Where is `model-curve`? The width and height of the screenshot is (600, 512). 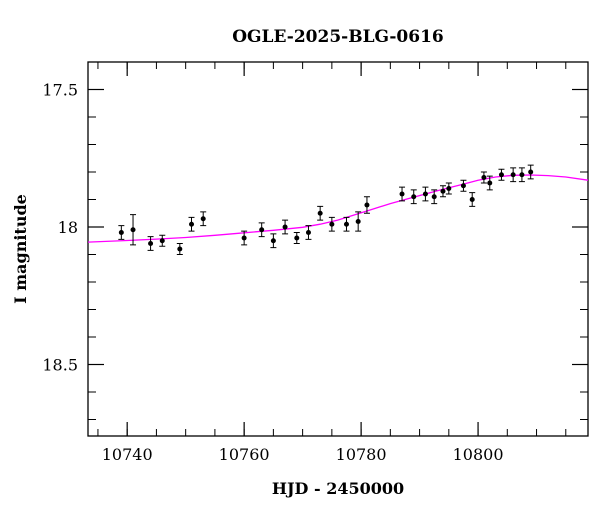 model-curve is located at coordinates (338, 208).